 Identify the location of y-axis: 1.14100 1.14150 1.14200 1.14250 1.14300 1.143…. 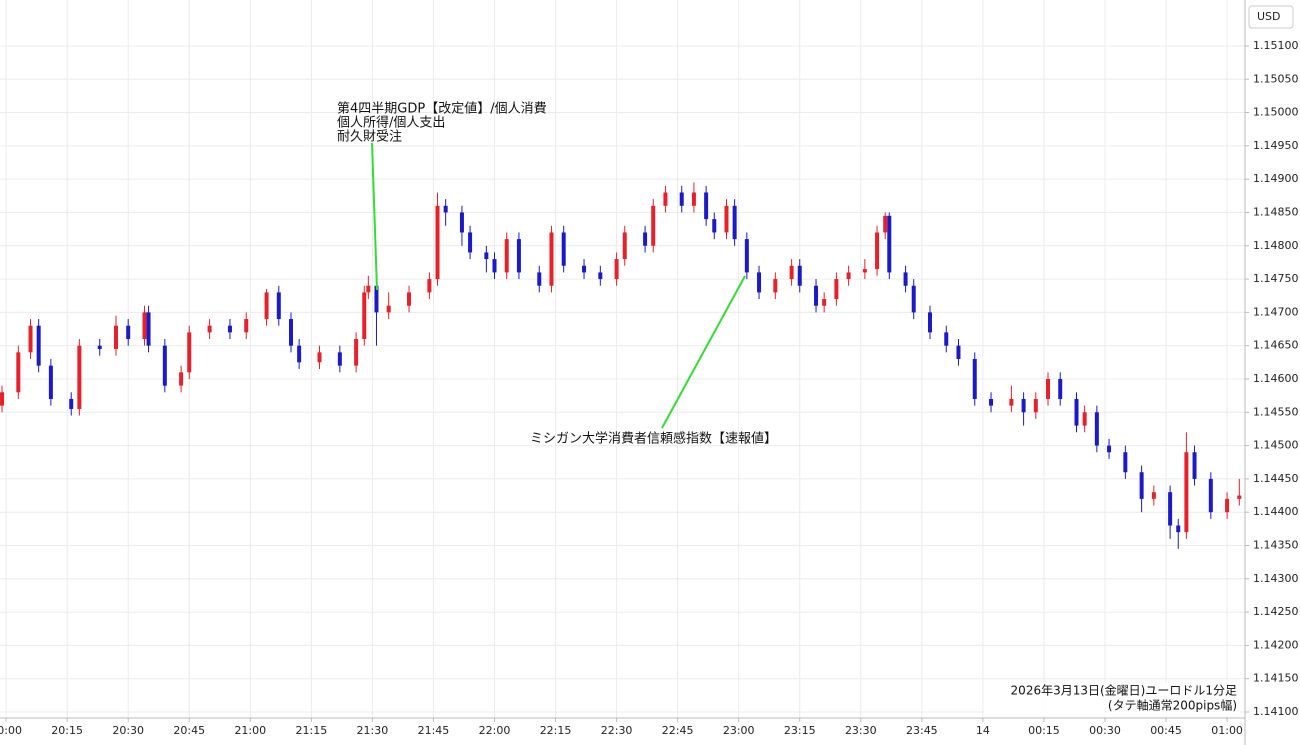
(1272, 378).